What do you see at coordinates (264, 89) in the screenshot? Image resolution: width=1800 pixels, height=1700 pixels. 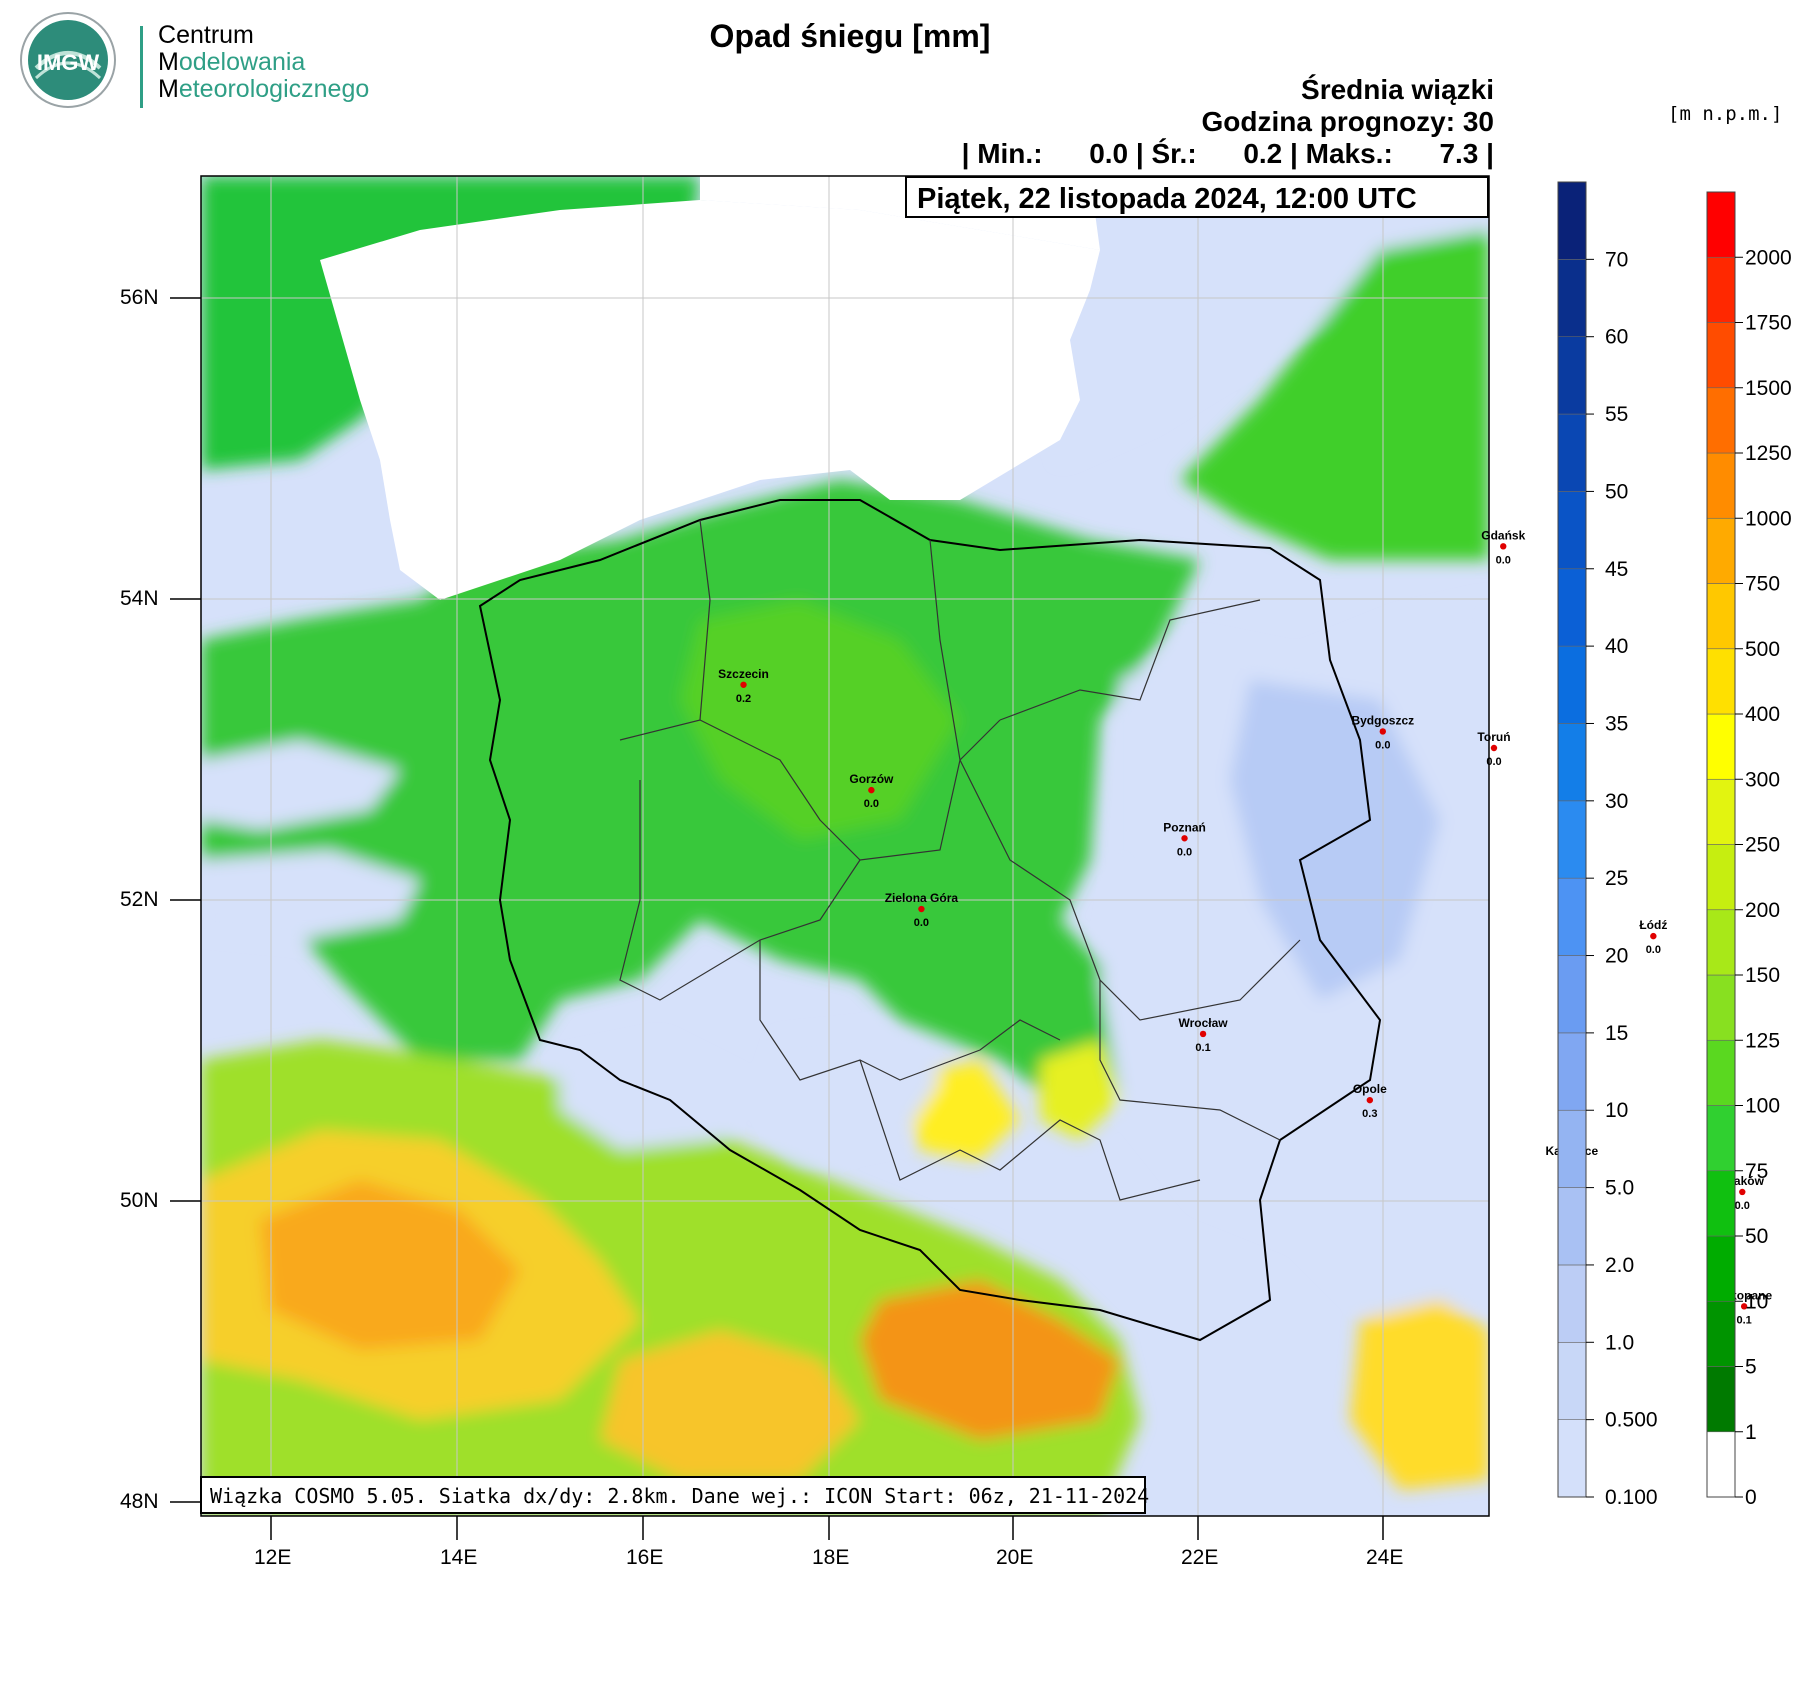 I see `logo-line-3: Meteorologicznego` at bounding box center [264, 89].